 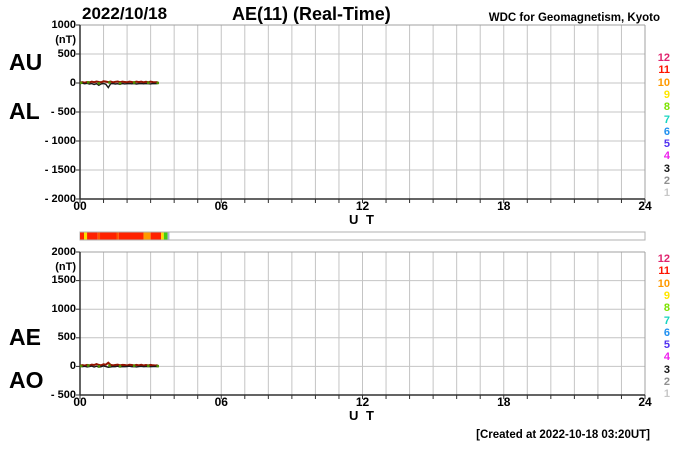 I want to click on y-tick-label: 2000, so click(x=63, y=251).